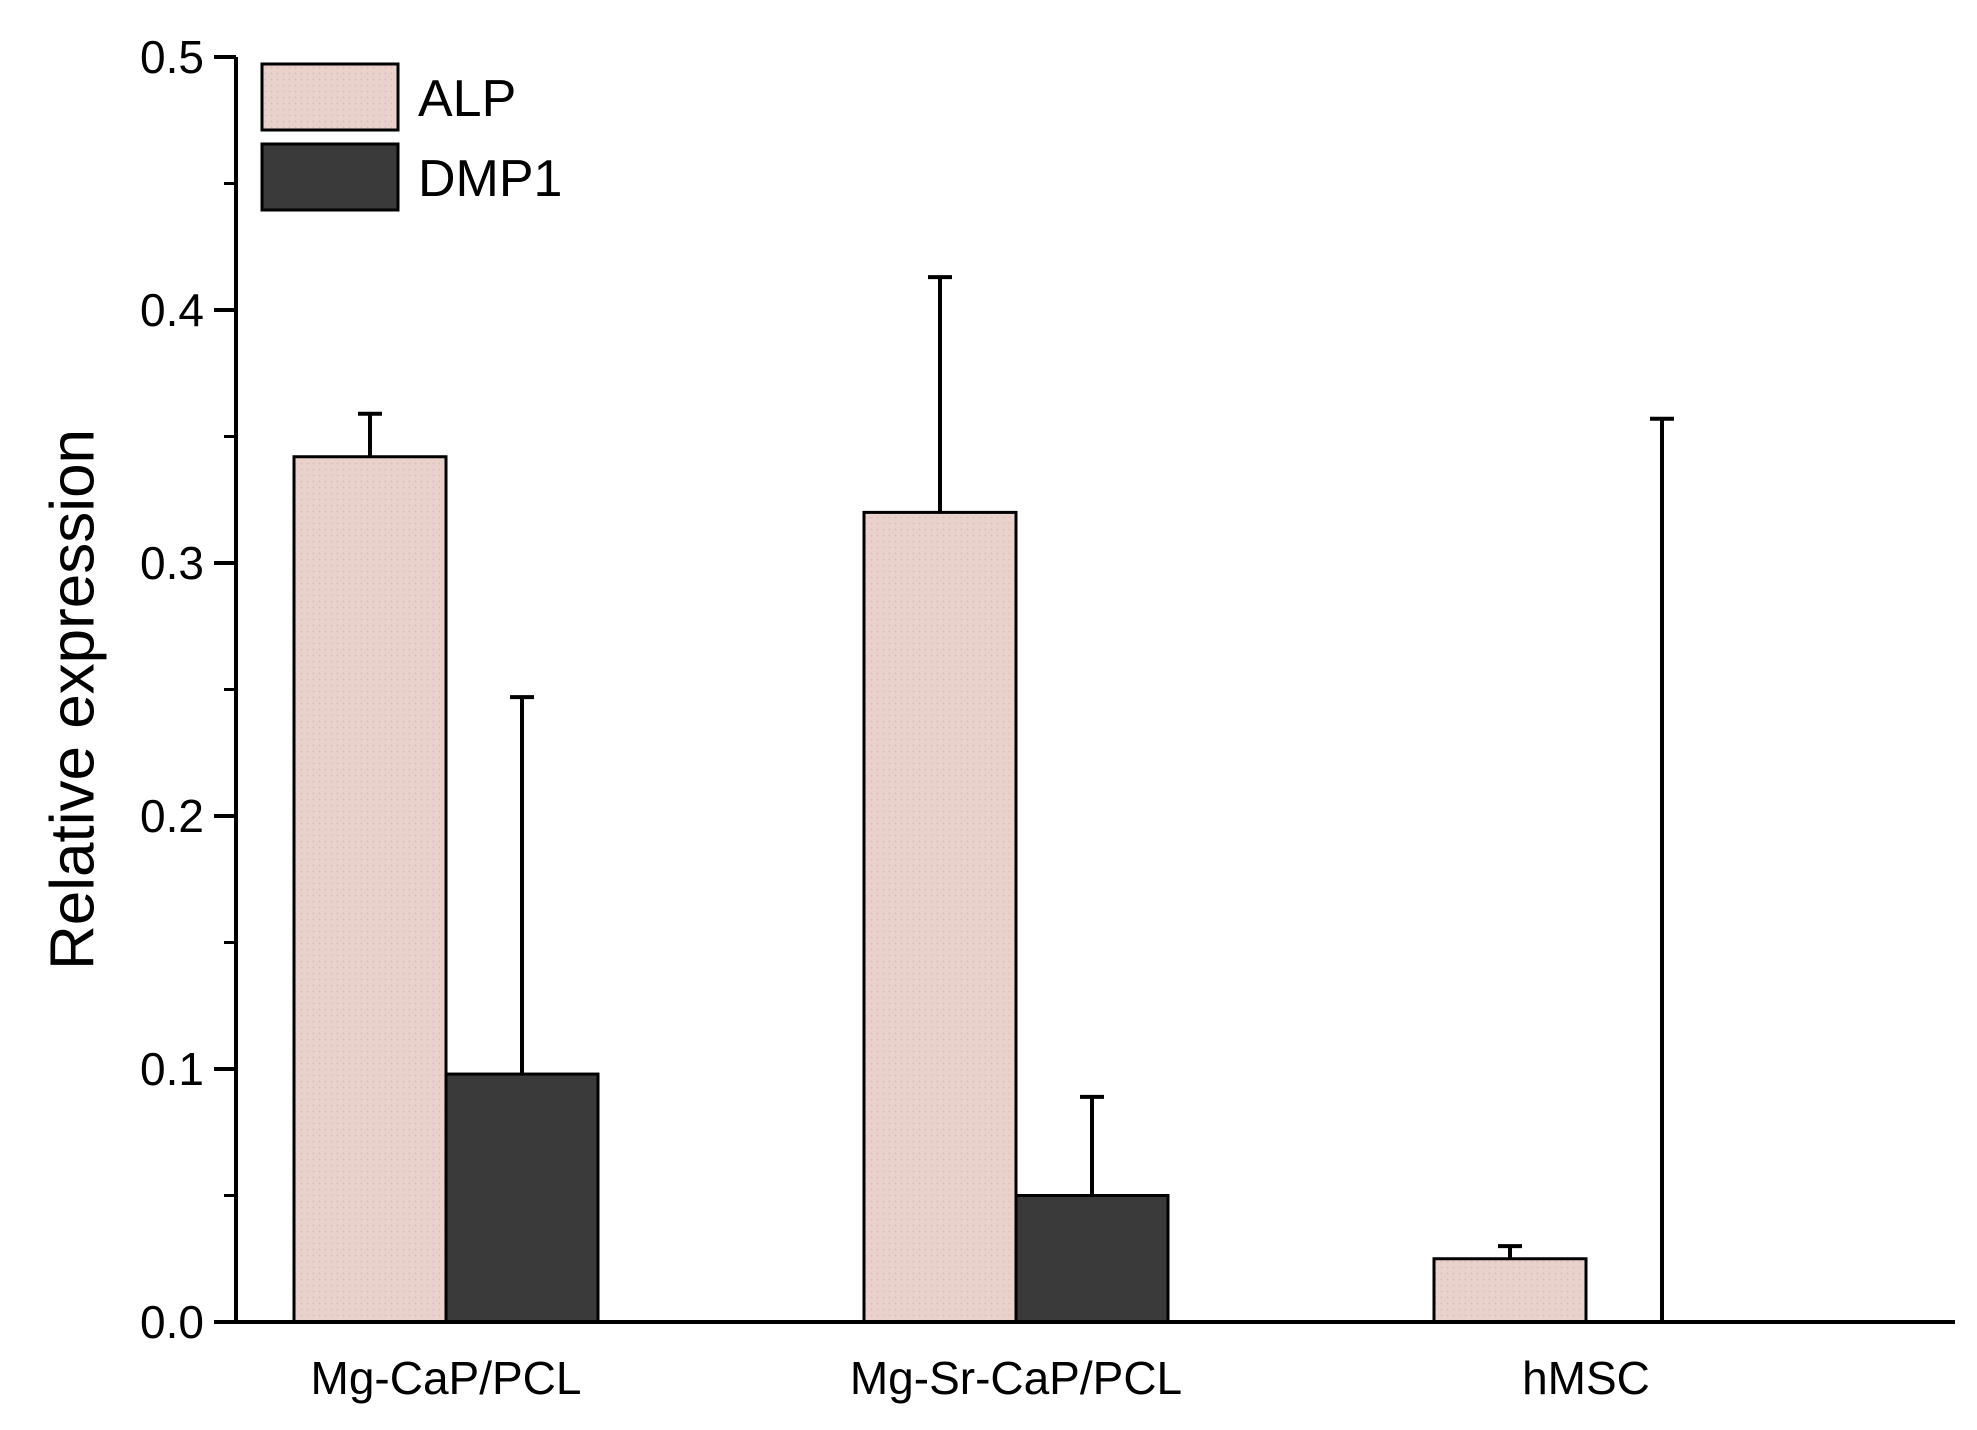  What do you see at coordinates (330, 97) in the screenshot?
I see `legend-swatch-alp` at bounding box center [330, 97].